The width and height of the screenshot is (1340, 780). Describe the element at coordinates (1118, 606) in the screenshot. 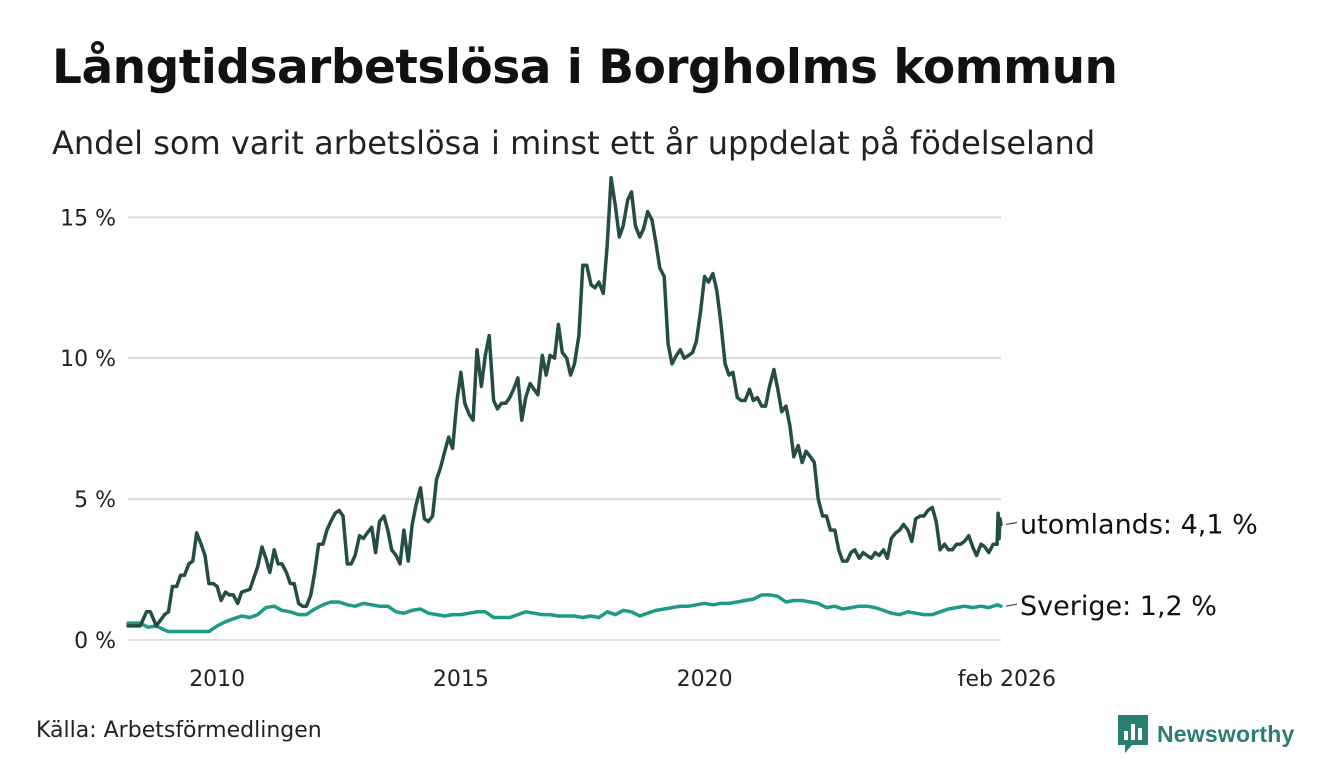

I see `end-label-sverige: Sverige: 1,2 %` at that location.